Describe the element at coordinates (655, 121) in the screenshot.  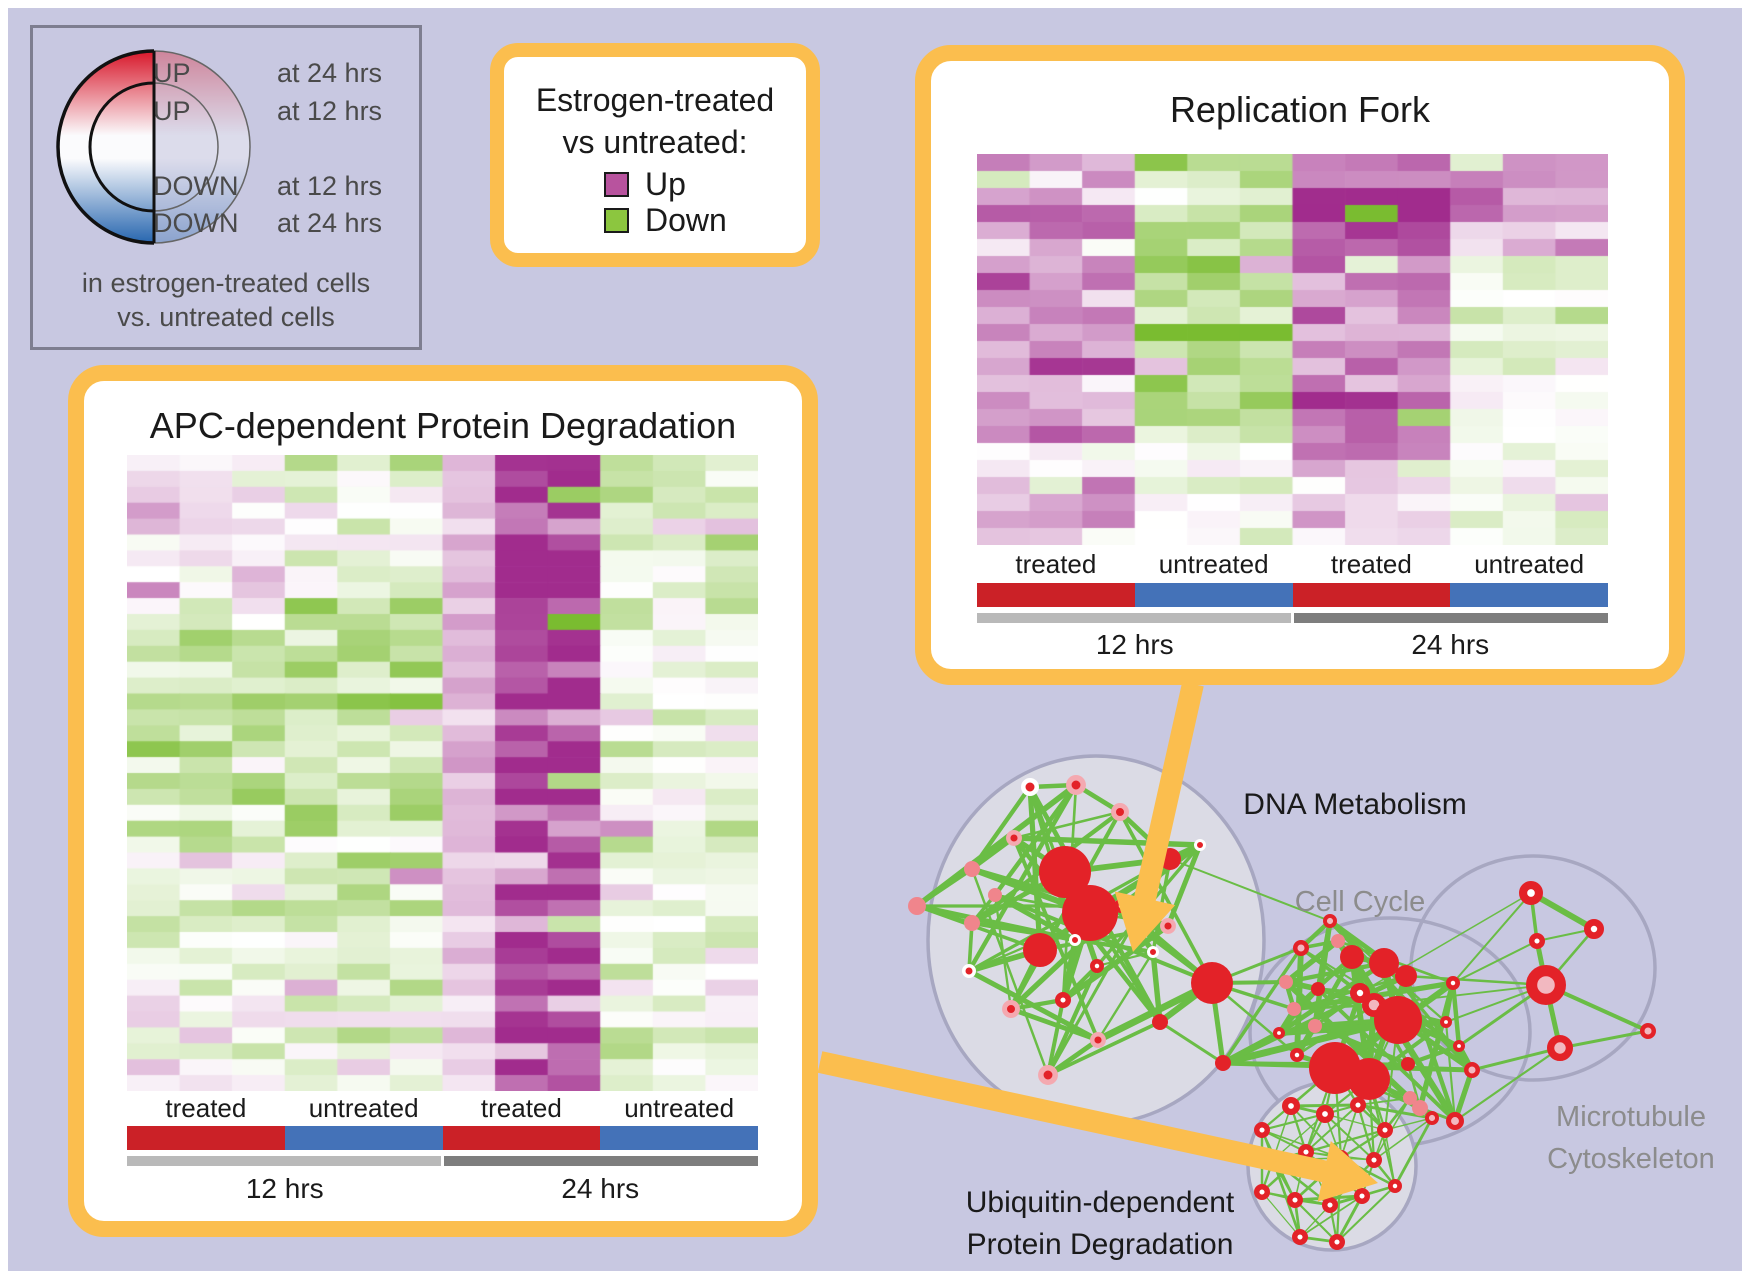
I see `color-legend-title: Estrogen-treated vs untreated:` at that location.